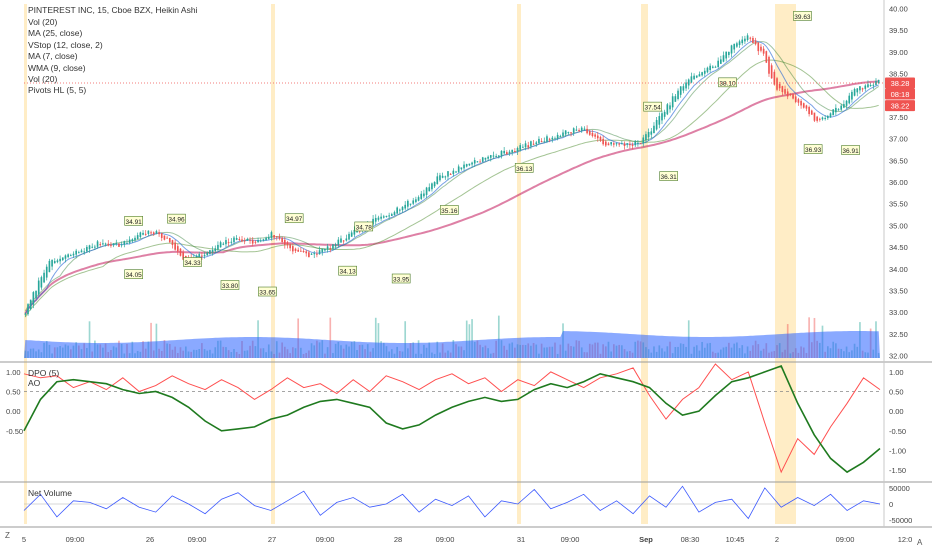 This screenshot has width=932, height=550. What do you see at coordinates (294, 219) in the screenshot?
I see `pivot-label: 34.97` at bounding box center [294, 219].